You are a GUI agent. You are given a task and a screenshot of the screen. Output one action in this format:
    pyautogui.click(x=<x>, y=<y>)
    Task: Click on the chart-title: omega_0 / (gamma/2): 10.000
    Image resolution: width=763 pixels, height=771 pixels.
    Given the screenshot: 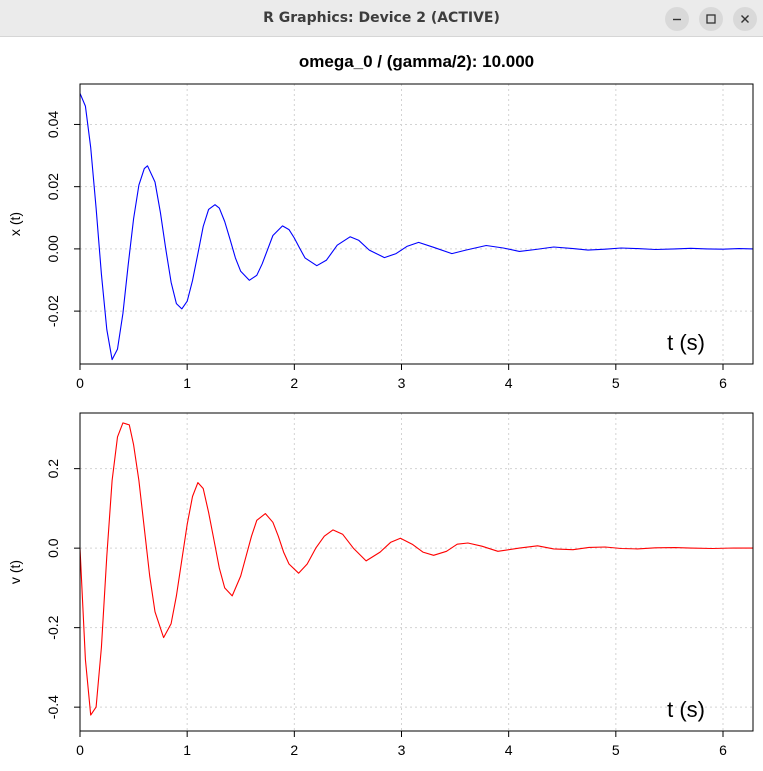 What is the action you would take?
    pyautogui.click(x=416, y=61)
    